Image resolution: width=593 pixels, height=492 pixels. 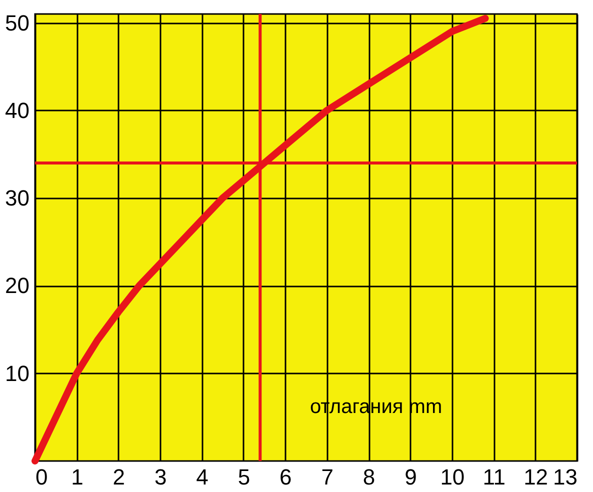 What do you see at coordinates (17, 373) in the screenshot?
I see `y-tick-label: 10` at bounding box center [17, 373].